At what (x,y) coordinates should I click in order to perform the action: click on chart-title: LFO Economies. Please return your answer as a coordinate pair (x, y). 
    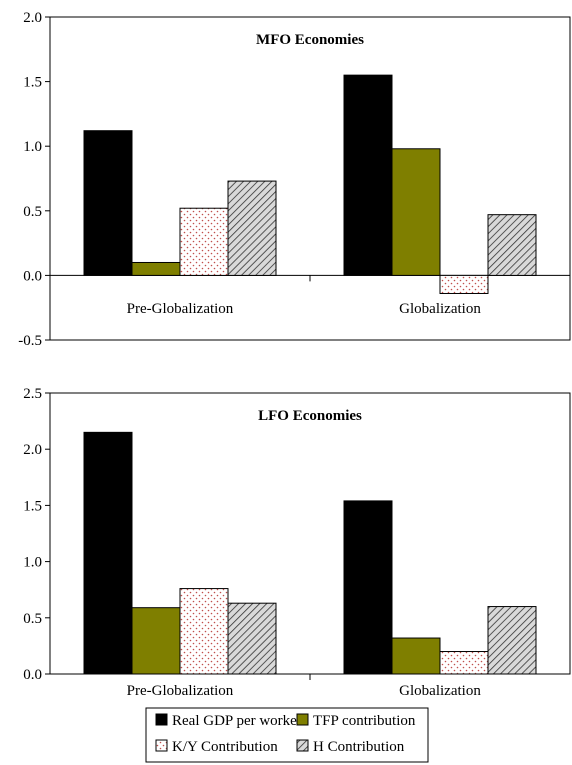
    Looking at the image, I should click on (310, 416).